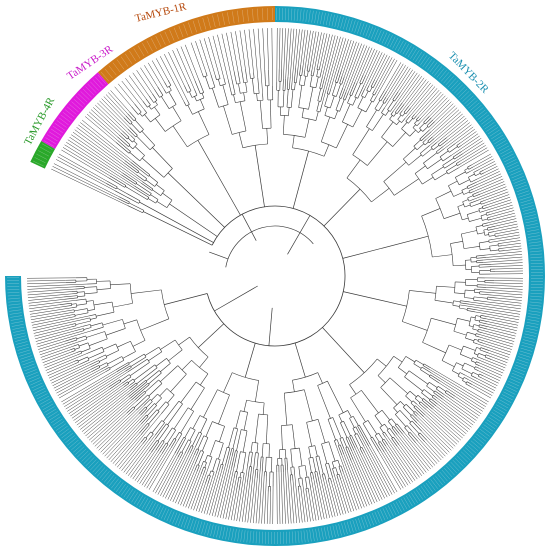 The height and width of the screenshot is (558, 550). I want to click on clade-label-myb-1r: TaMYB-1R, so click(161, 12).